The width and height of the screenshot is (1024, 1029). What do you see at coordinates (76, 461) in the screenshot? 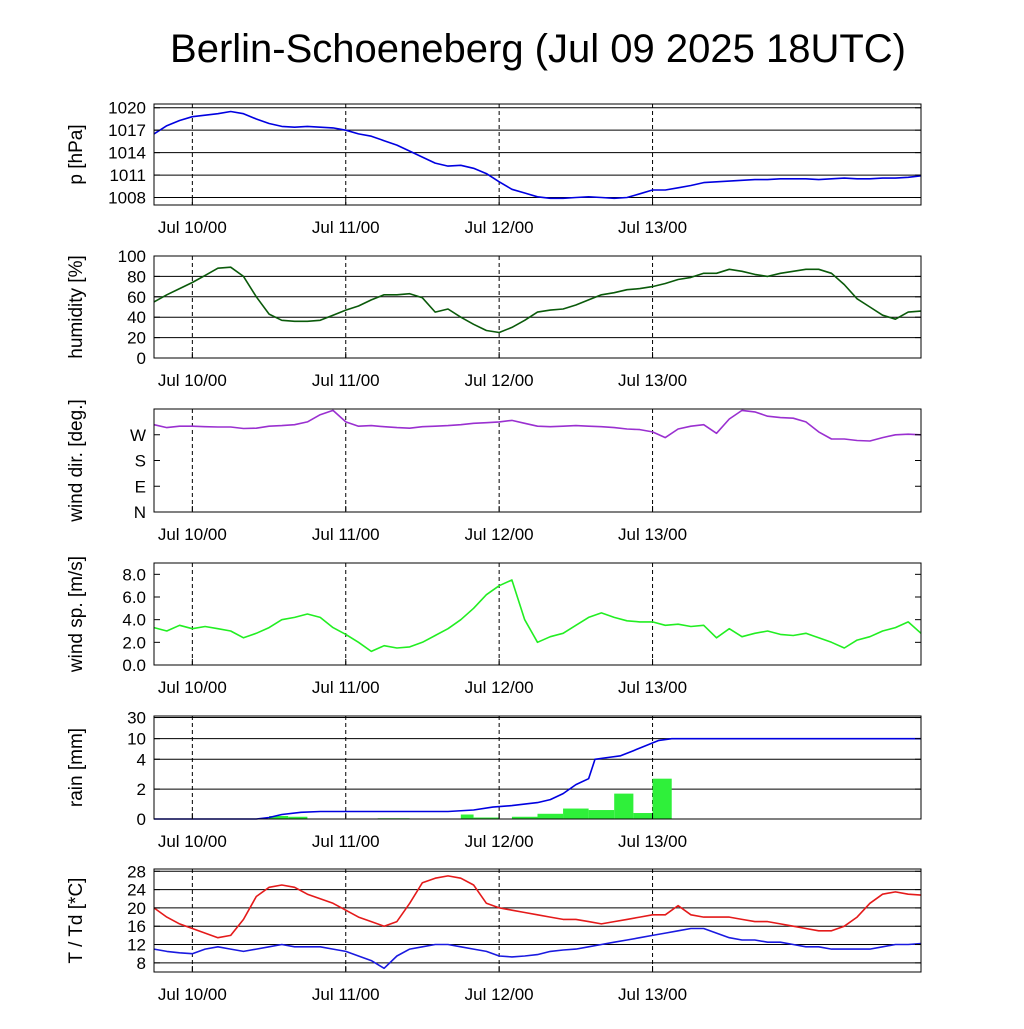
I see `y-axis-label: wind dir. [deg.]` at bounding box center [76, 461].